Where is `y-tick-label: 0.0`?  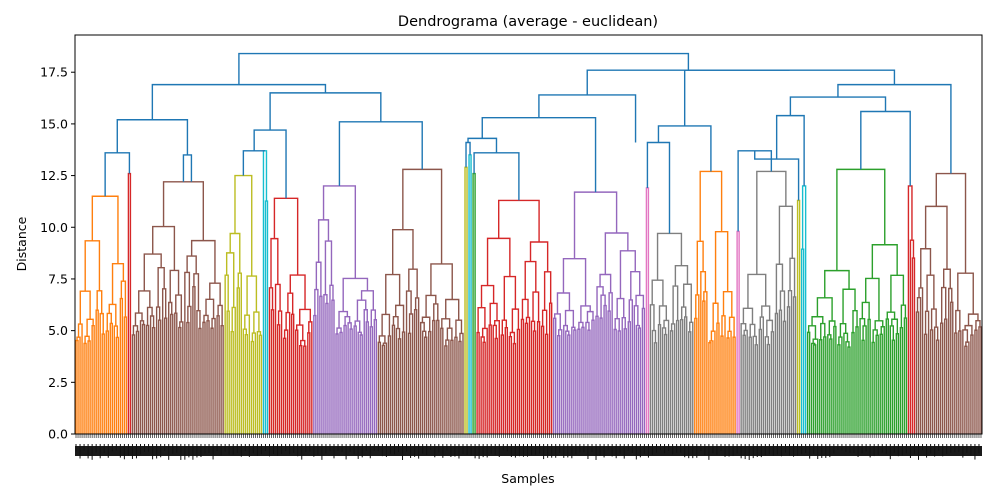
y-tick-label: 0.0 is located at coordinates (58, 434).